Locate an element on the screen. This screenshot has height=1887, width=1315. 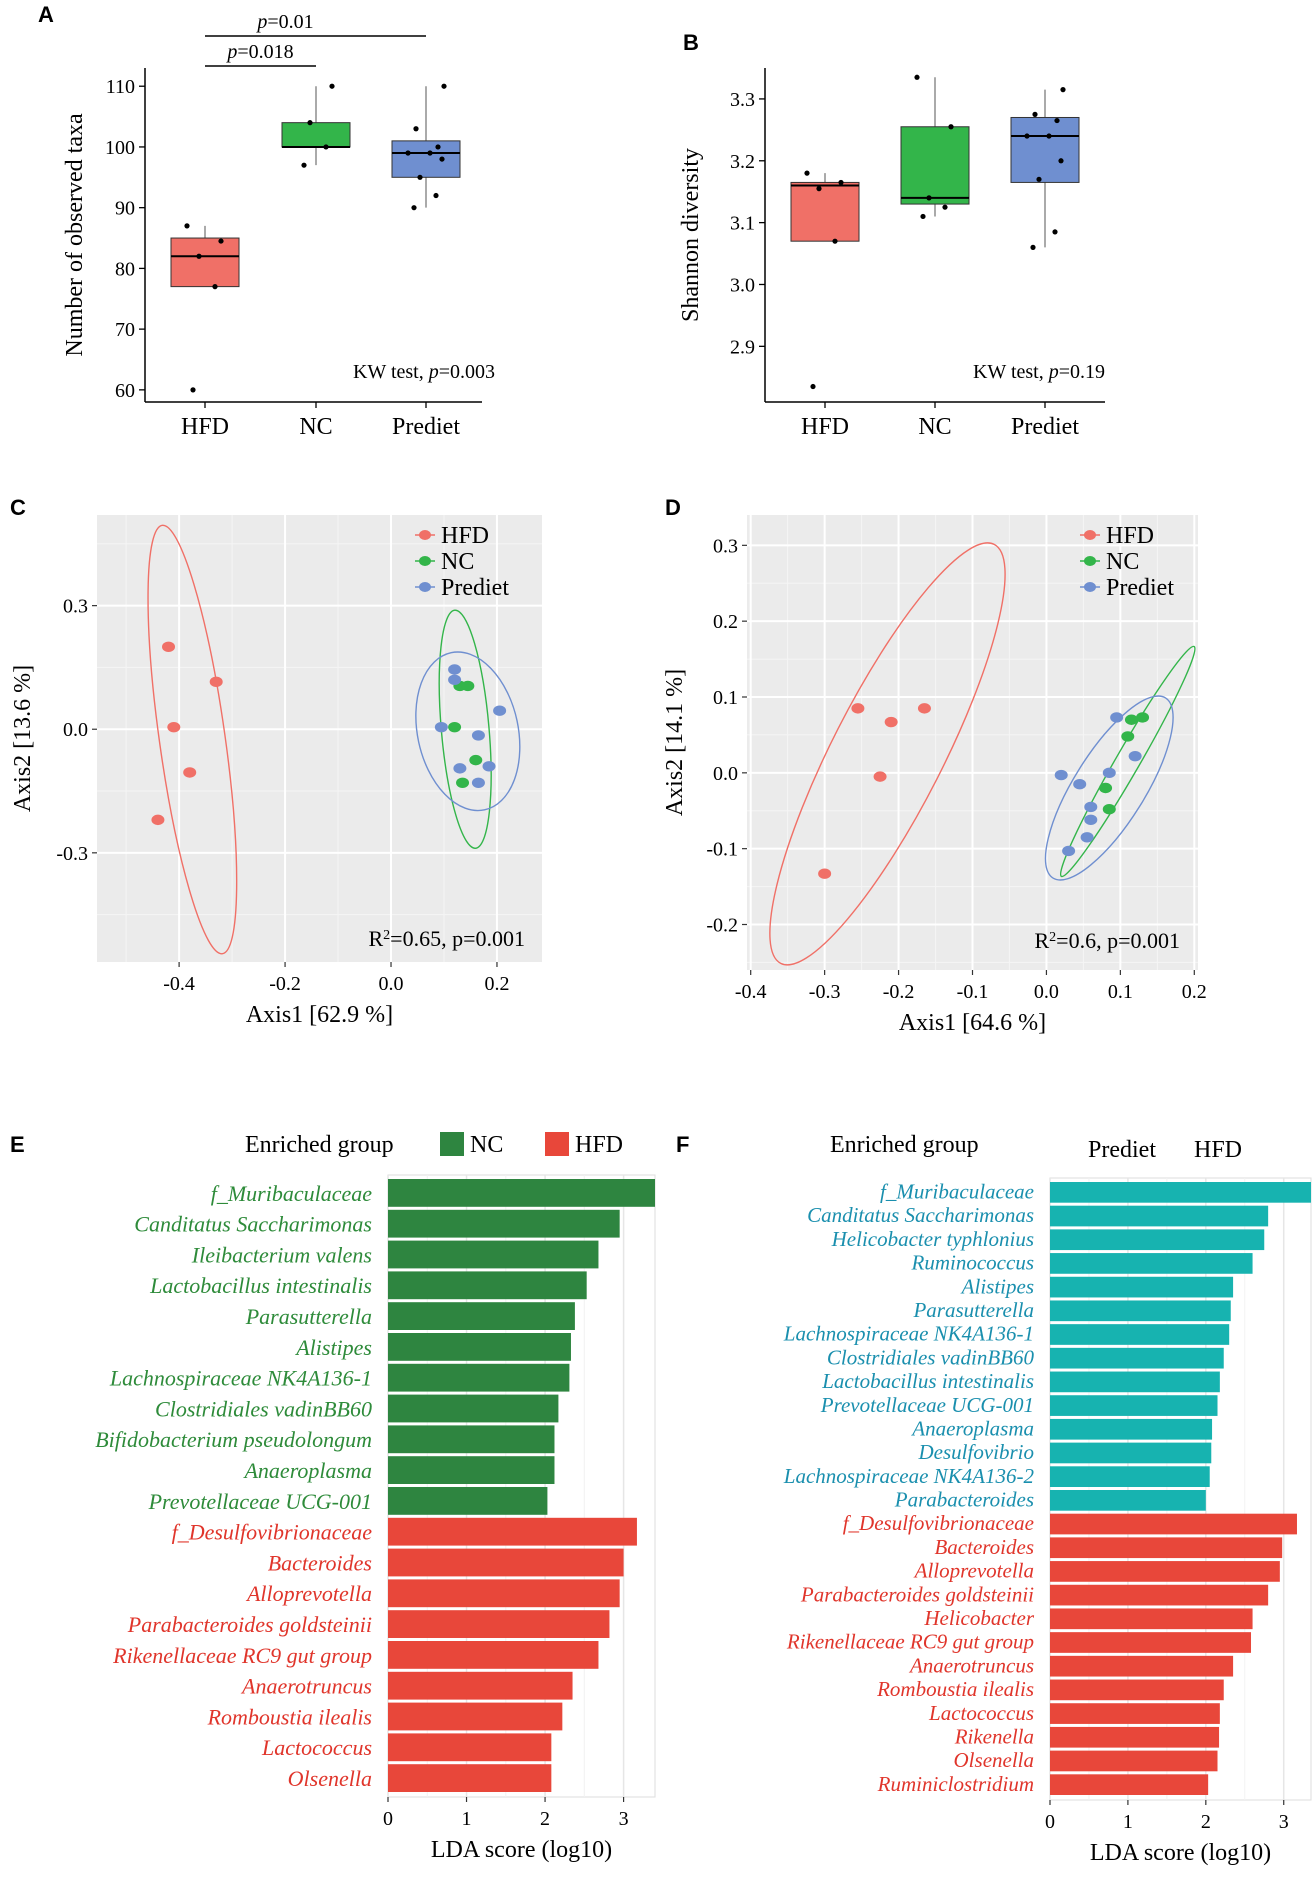
taxon-label: Parasutterella is located at coordinates (308, 1316).